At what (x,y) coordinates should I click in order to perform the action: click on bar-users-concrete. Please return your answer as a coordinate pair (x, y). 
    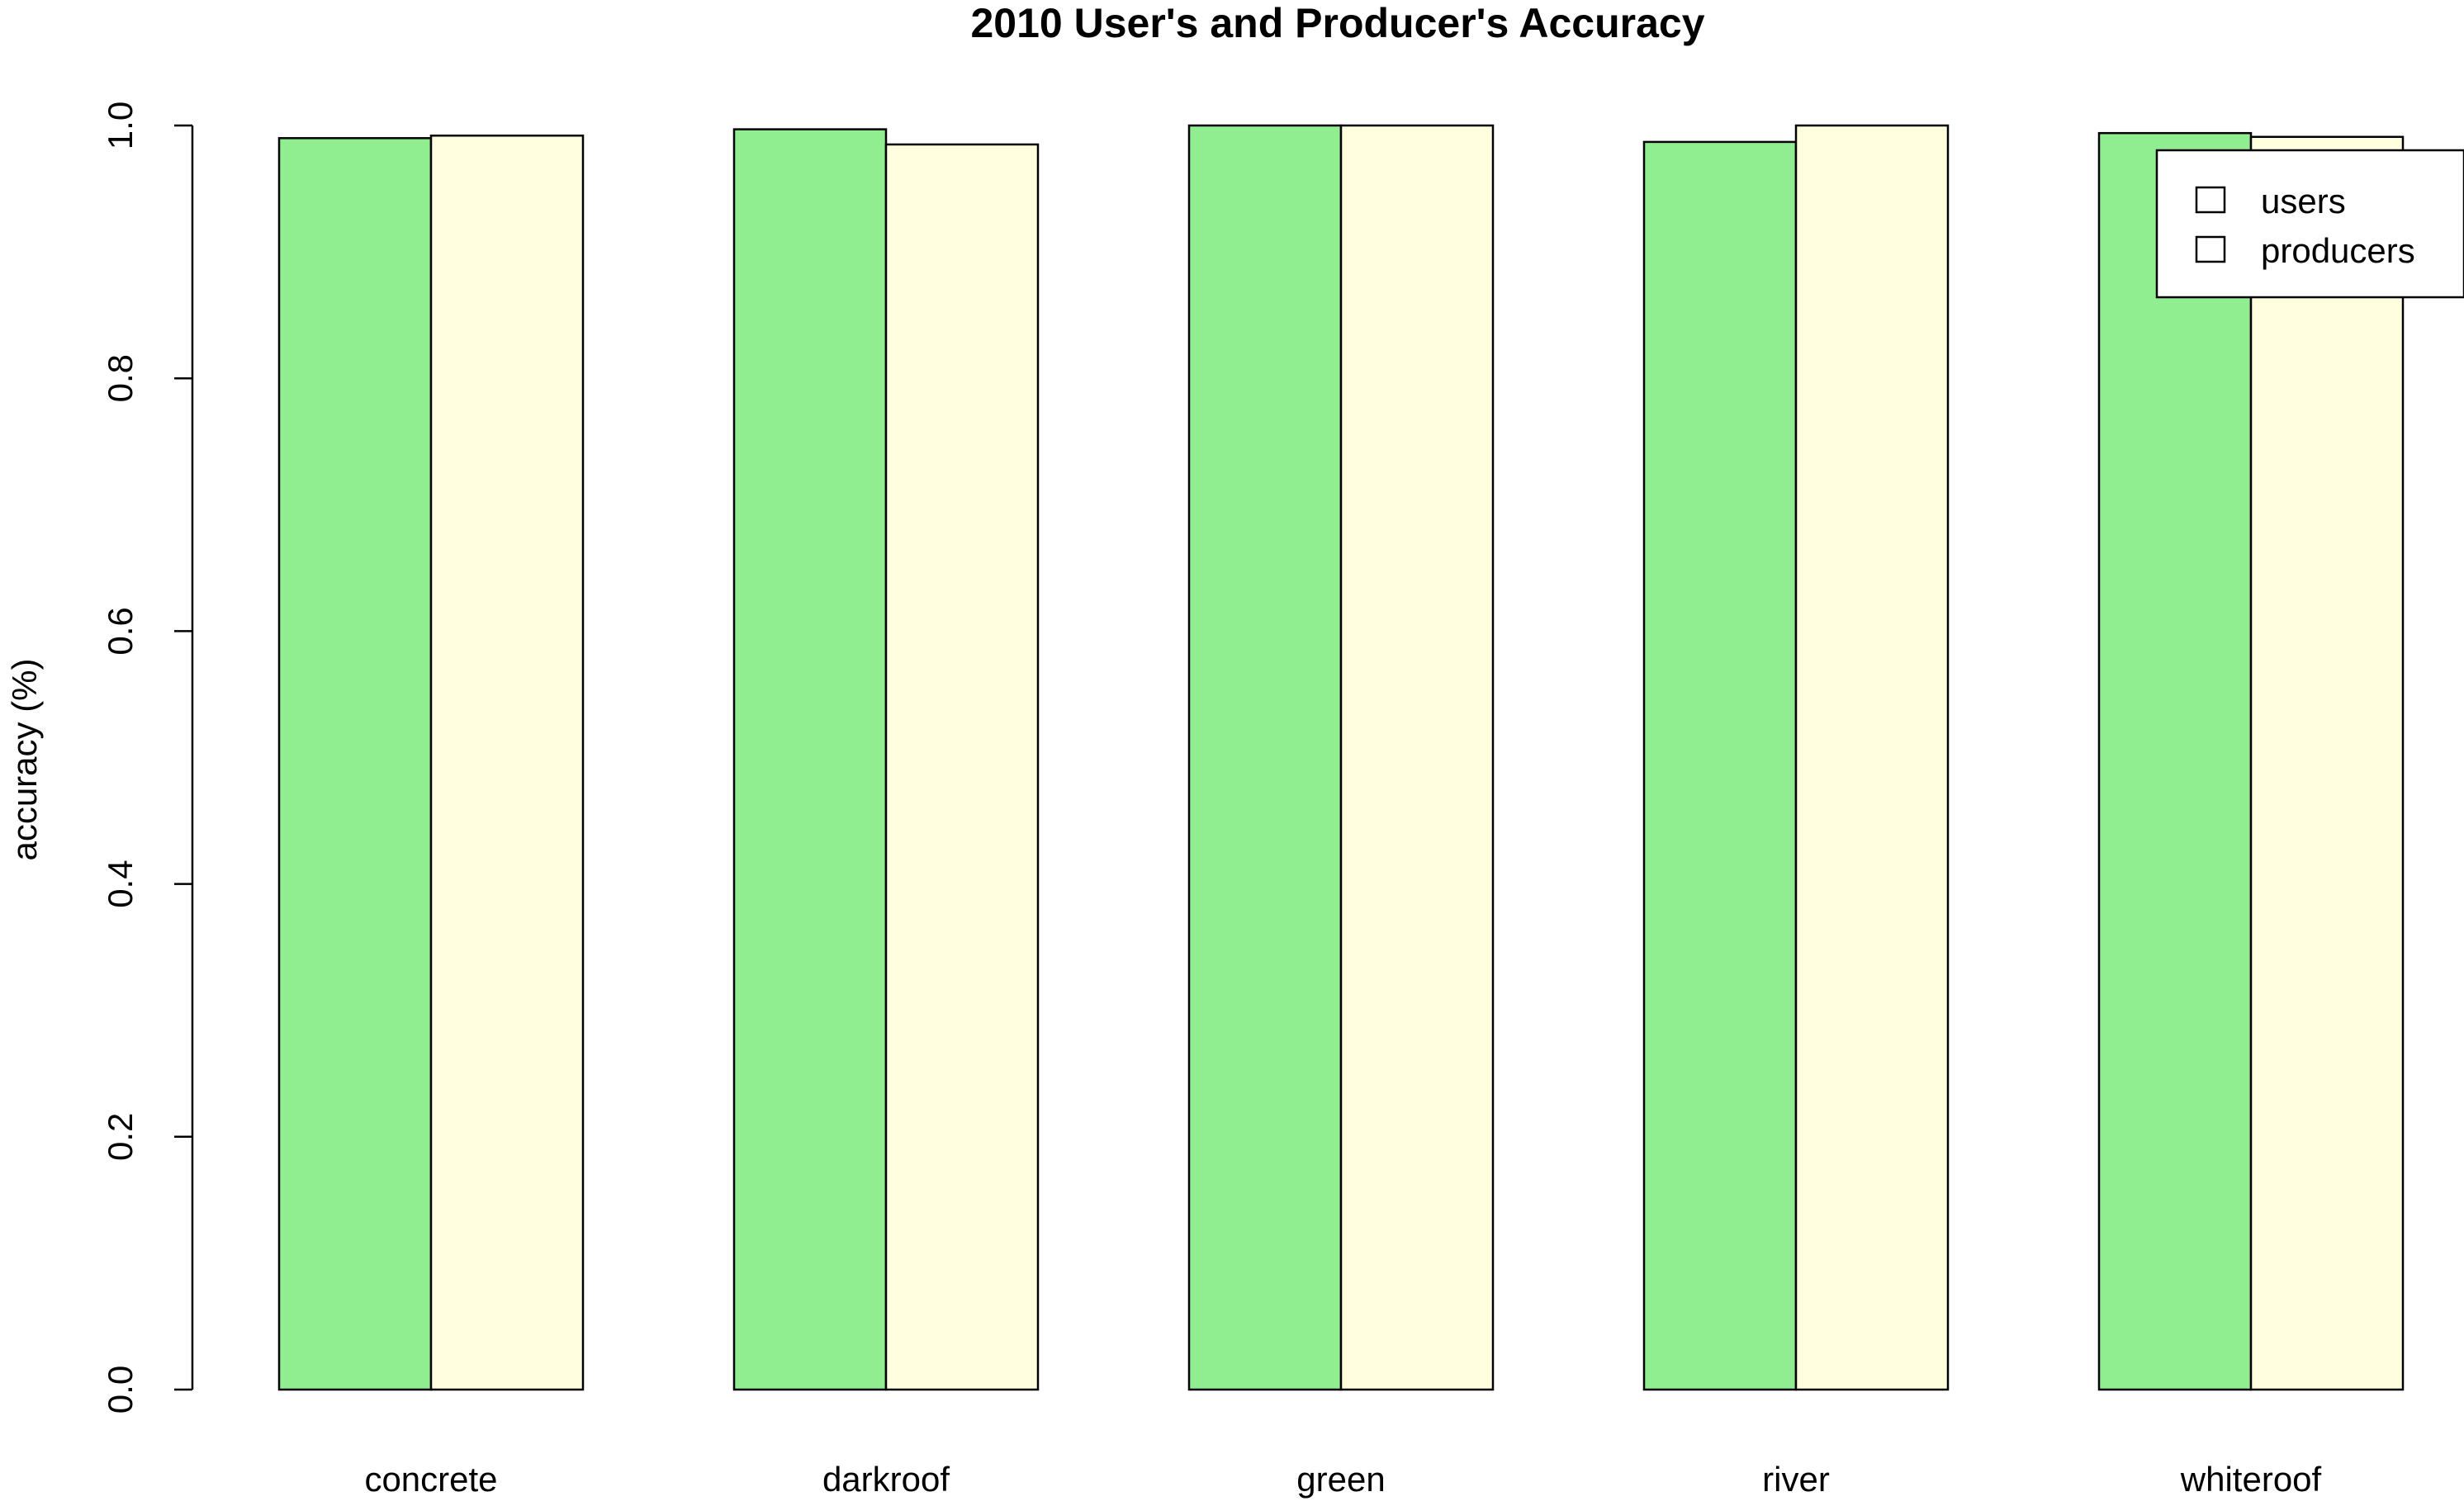
    Looking at the image, I should click on (355, 764).